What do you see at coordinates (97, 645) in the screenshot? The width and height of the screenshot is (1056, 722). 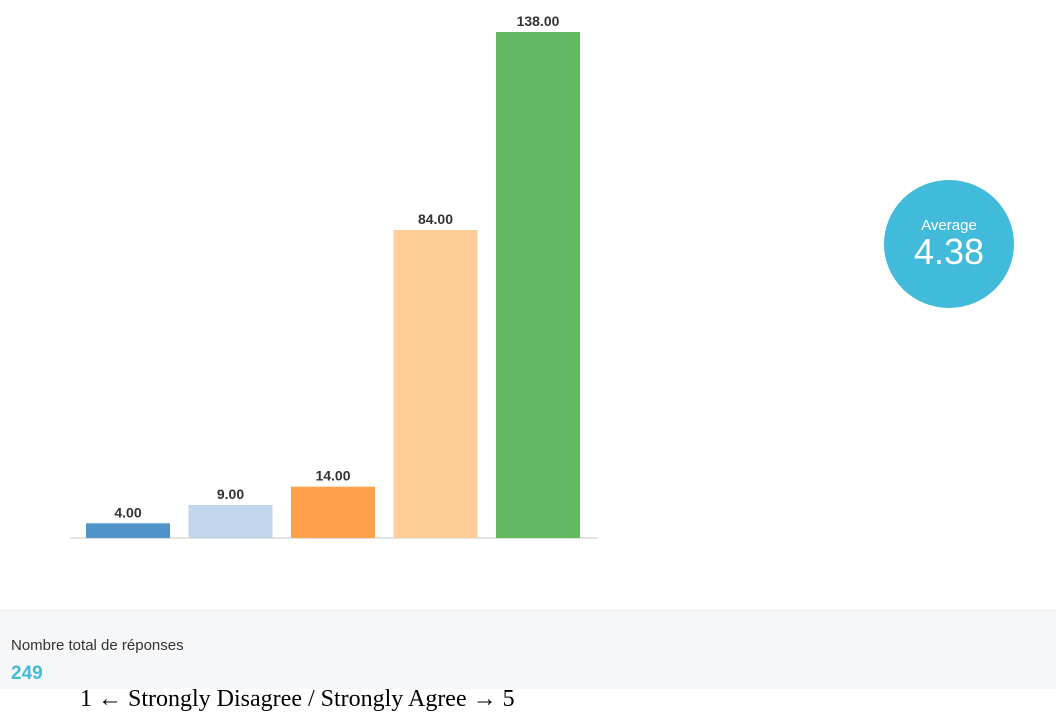 I see `total-responses-label: Nombre total de réponses` at bounding box center [97, 645].